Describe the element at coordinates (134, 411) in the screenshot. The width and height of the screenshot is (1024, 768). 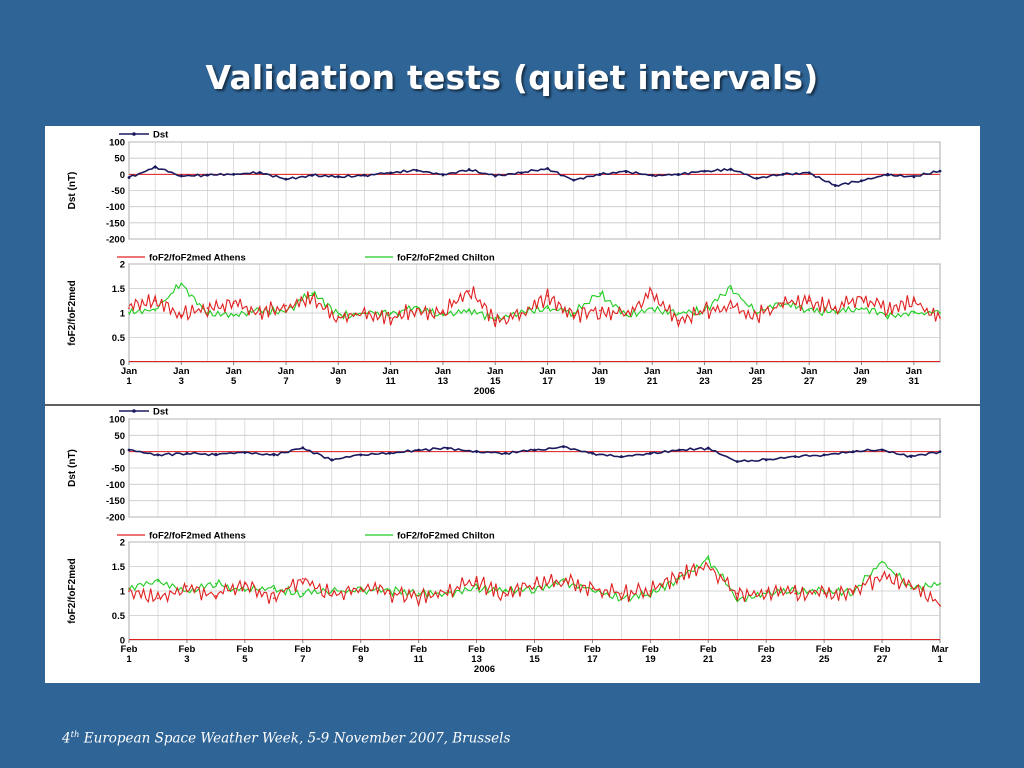
I see `february-dst-legend-marker` at that location.